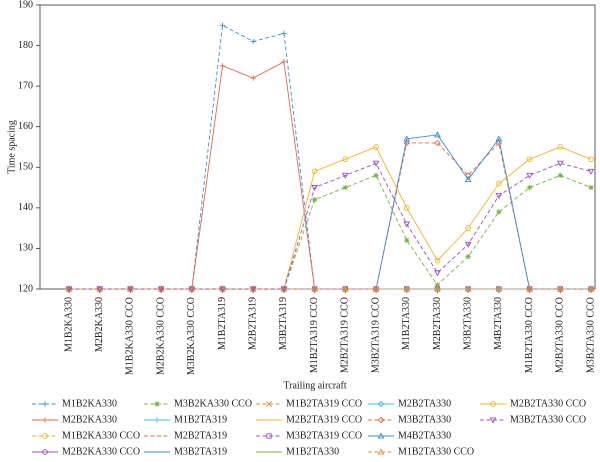 Image resolution: width=600 pixels, height=462 pixels. Describe the element at coordinates (409, 403) in the screenshot. I see `legend-item: M2B2TA330` at that location.